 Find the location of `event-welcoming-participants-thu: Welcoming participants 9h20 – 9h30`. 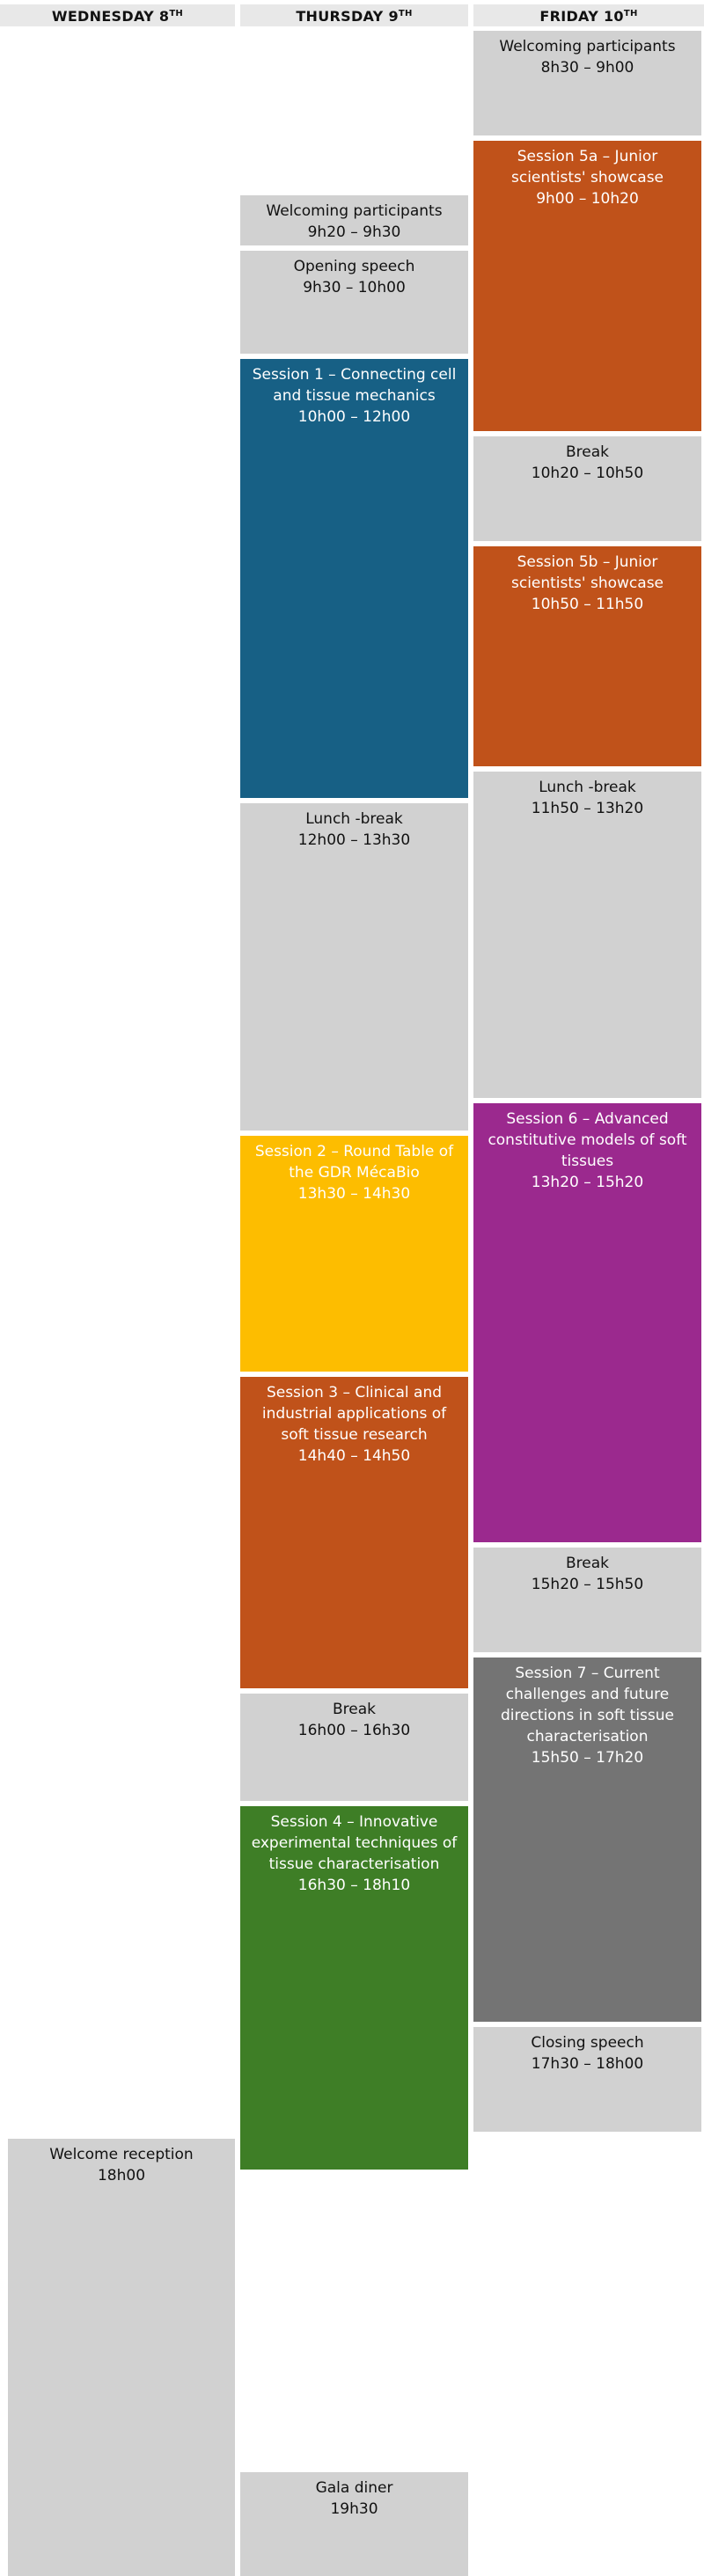

event-welcoming-participants-thu: Welcoming participants 9h20 – 9h30 is located at coordinates (354, 220).